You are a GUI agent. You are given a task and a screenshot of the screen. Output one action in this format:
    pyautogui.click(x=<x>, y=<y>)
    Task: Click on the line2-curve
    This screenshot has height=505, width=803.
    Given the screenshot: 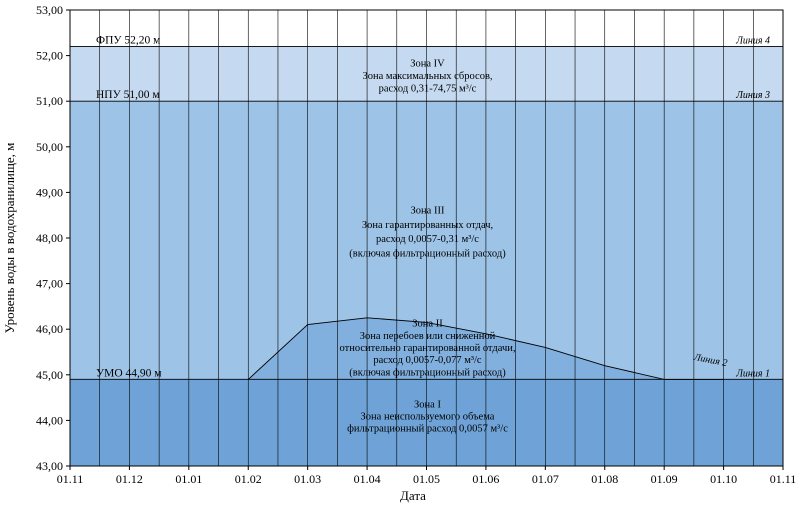 What is the action you would take?
    pyautogui.click(x=485, y=348)
    